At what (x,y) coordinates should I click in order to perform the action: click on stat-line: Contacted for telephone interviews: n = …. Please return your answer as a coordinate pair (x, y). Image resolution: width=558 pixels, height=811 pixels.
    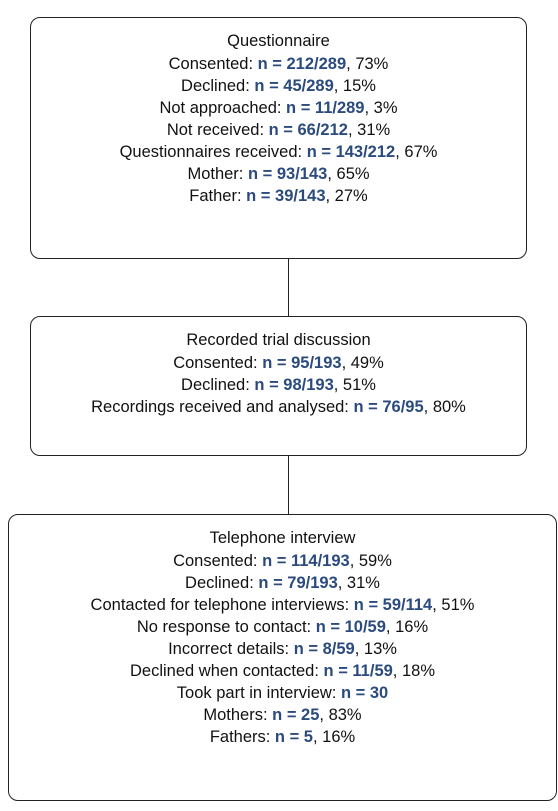
    Looking at the image, I should click on (282, 605).